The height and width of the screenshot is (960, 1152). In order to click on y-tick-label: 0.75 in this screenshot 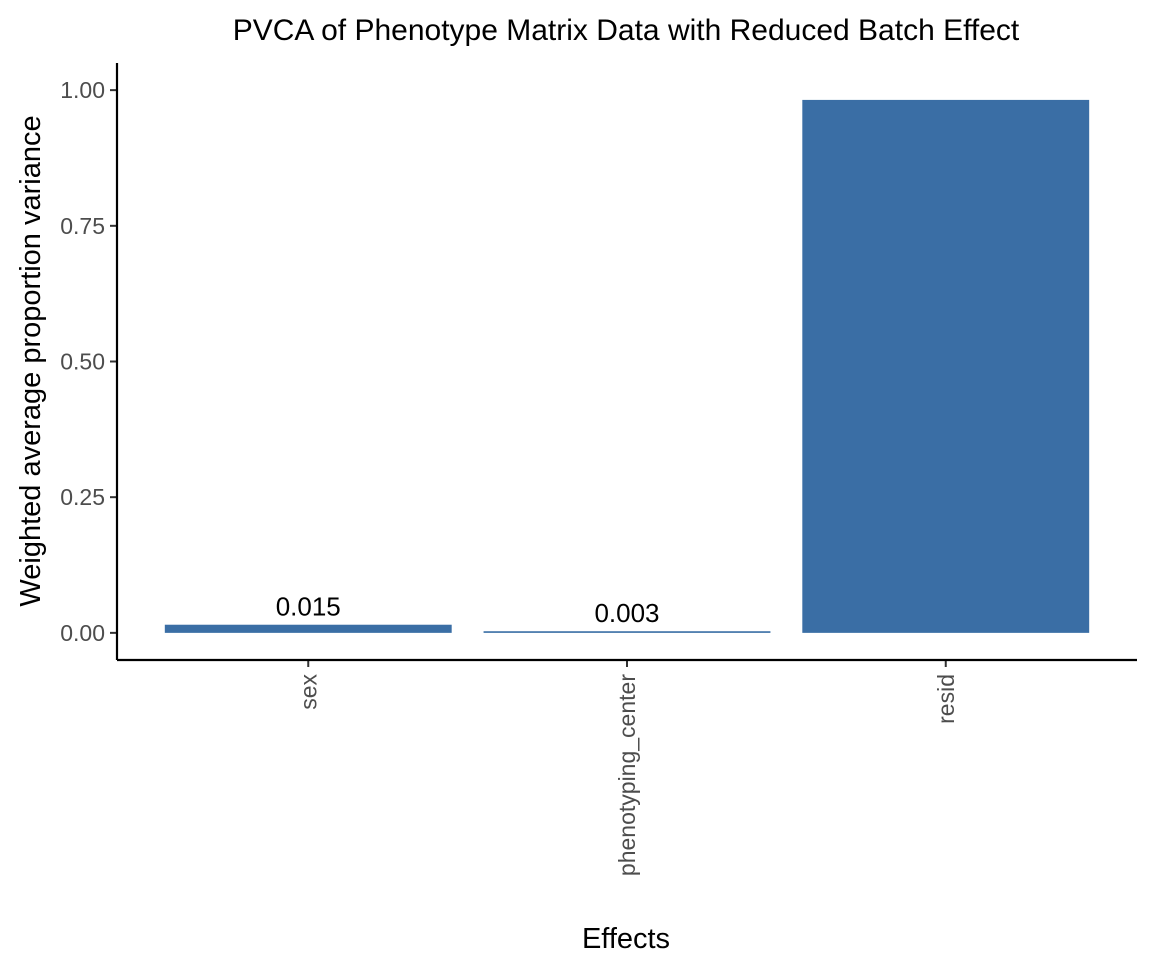, I will do `click(82, 226)`.